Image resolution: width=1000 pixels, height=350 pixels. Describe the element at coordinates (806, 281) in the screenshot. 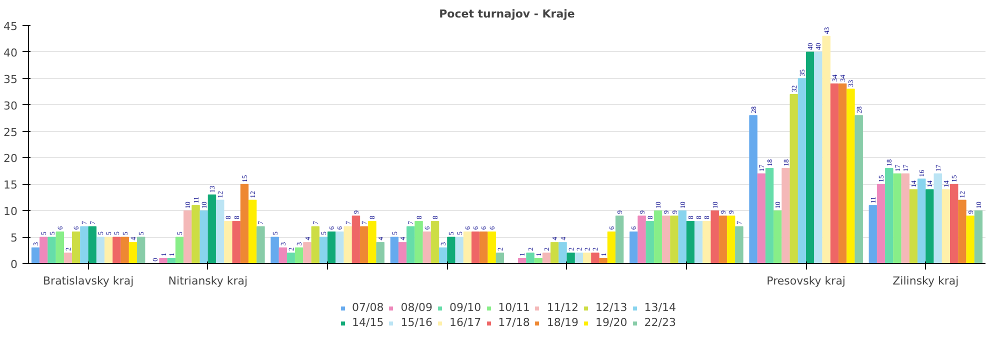

I see `x-tick-label: Presovsky kraj` at that location.